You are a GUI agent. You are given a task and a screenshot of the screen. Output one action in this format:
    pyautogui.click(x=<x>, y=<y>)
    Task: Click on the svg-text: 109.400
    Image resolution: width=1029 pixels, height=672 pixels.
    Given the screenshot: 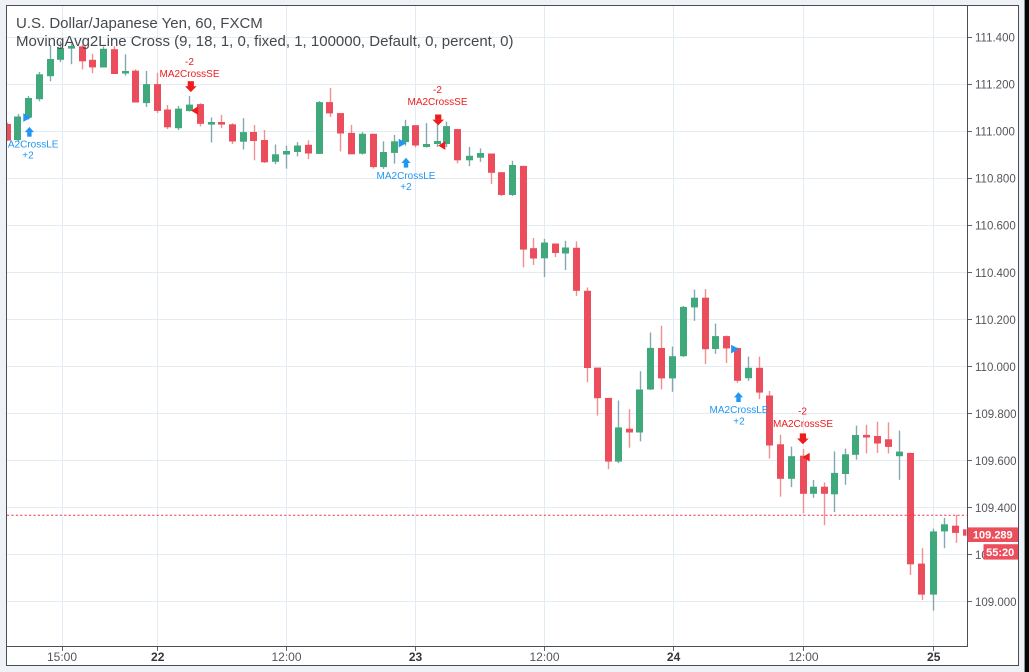 What is the action you would take?
    pyautogui.click(x=996, y=509)
    